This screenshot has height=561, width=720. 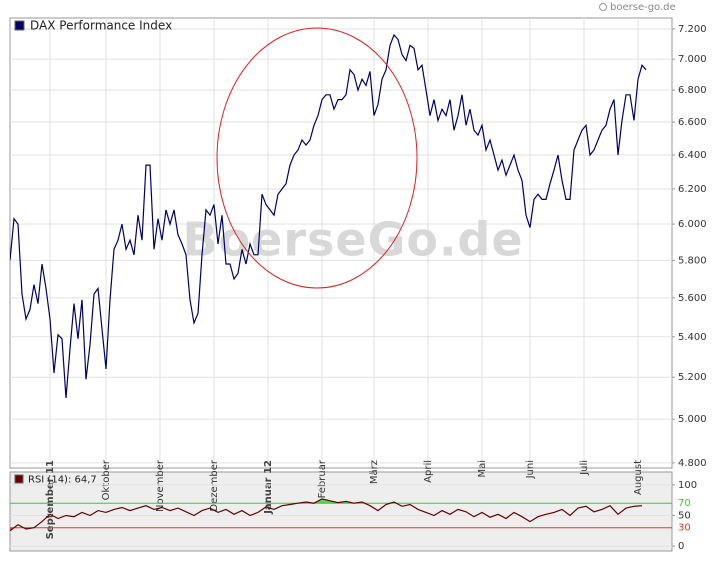 What do you see at coordinates (692, 59) in the screenshot?
I see `y-tick-label: 7.000` at bounding box center [692, 59].